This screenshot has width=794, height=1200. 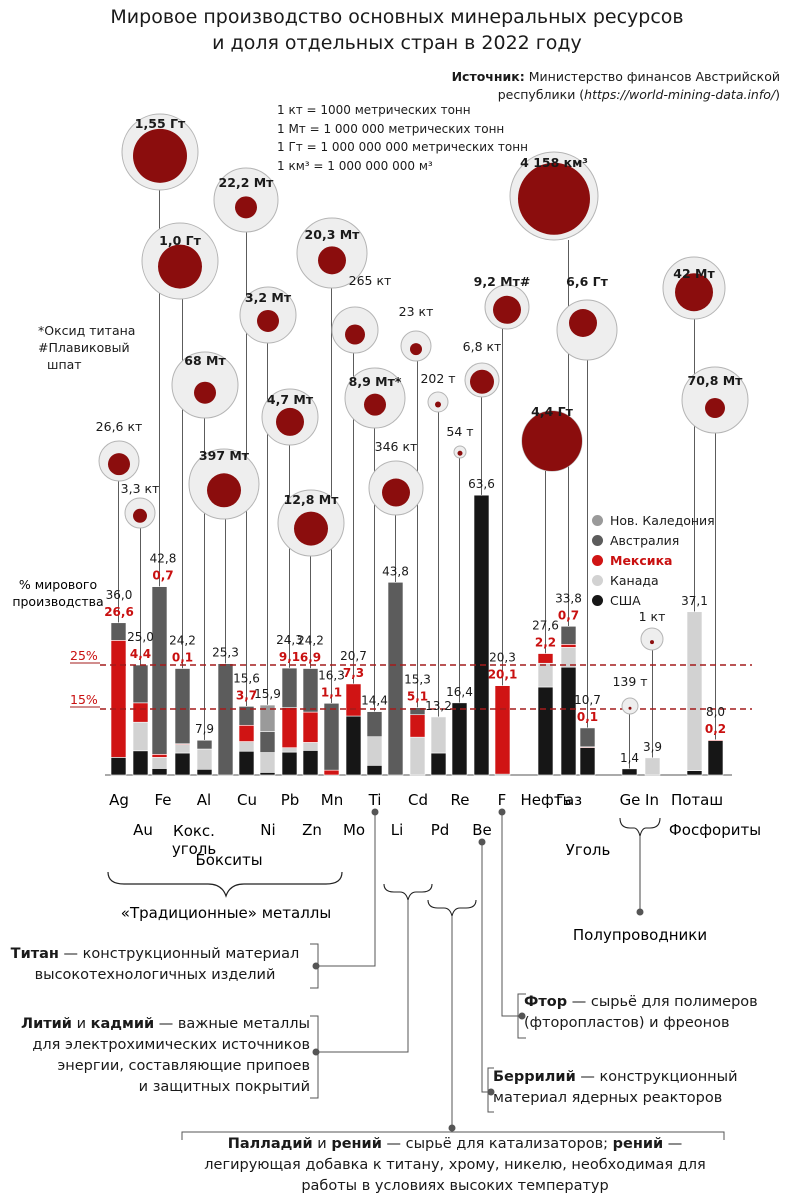 I want to click on bar-oil-seg-us, so click(x=545, y=731).